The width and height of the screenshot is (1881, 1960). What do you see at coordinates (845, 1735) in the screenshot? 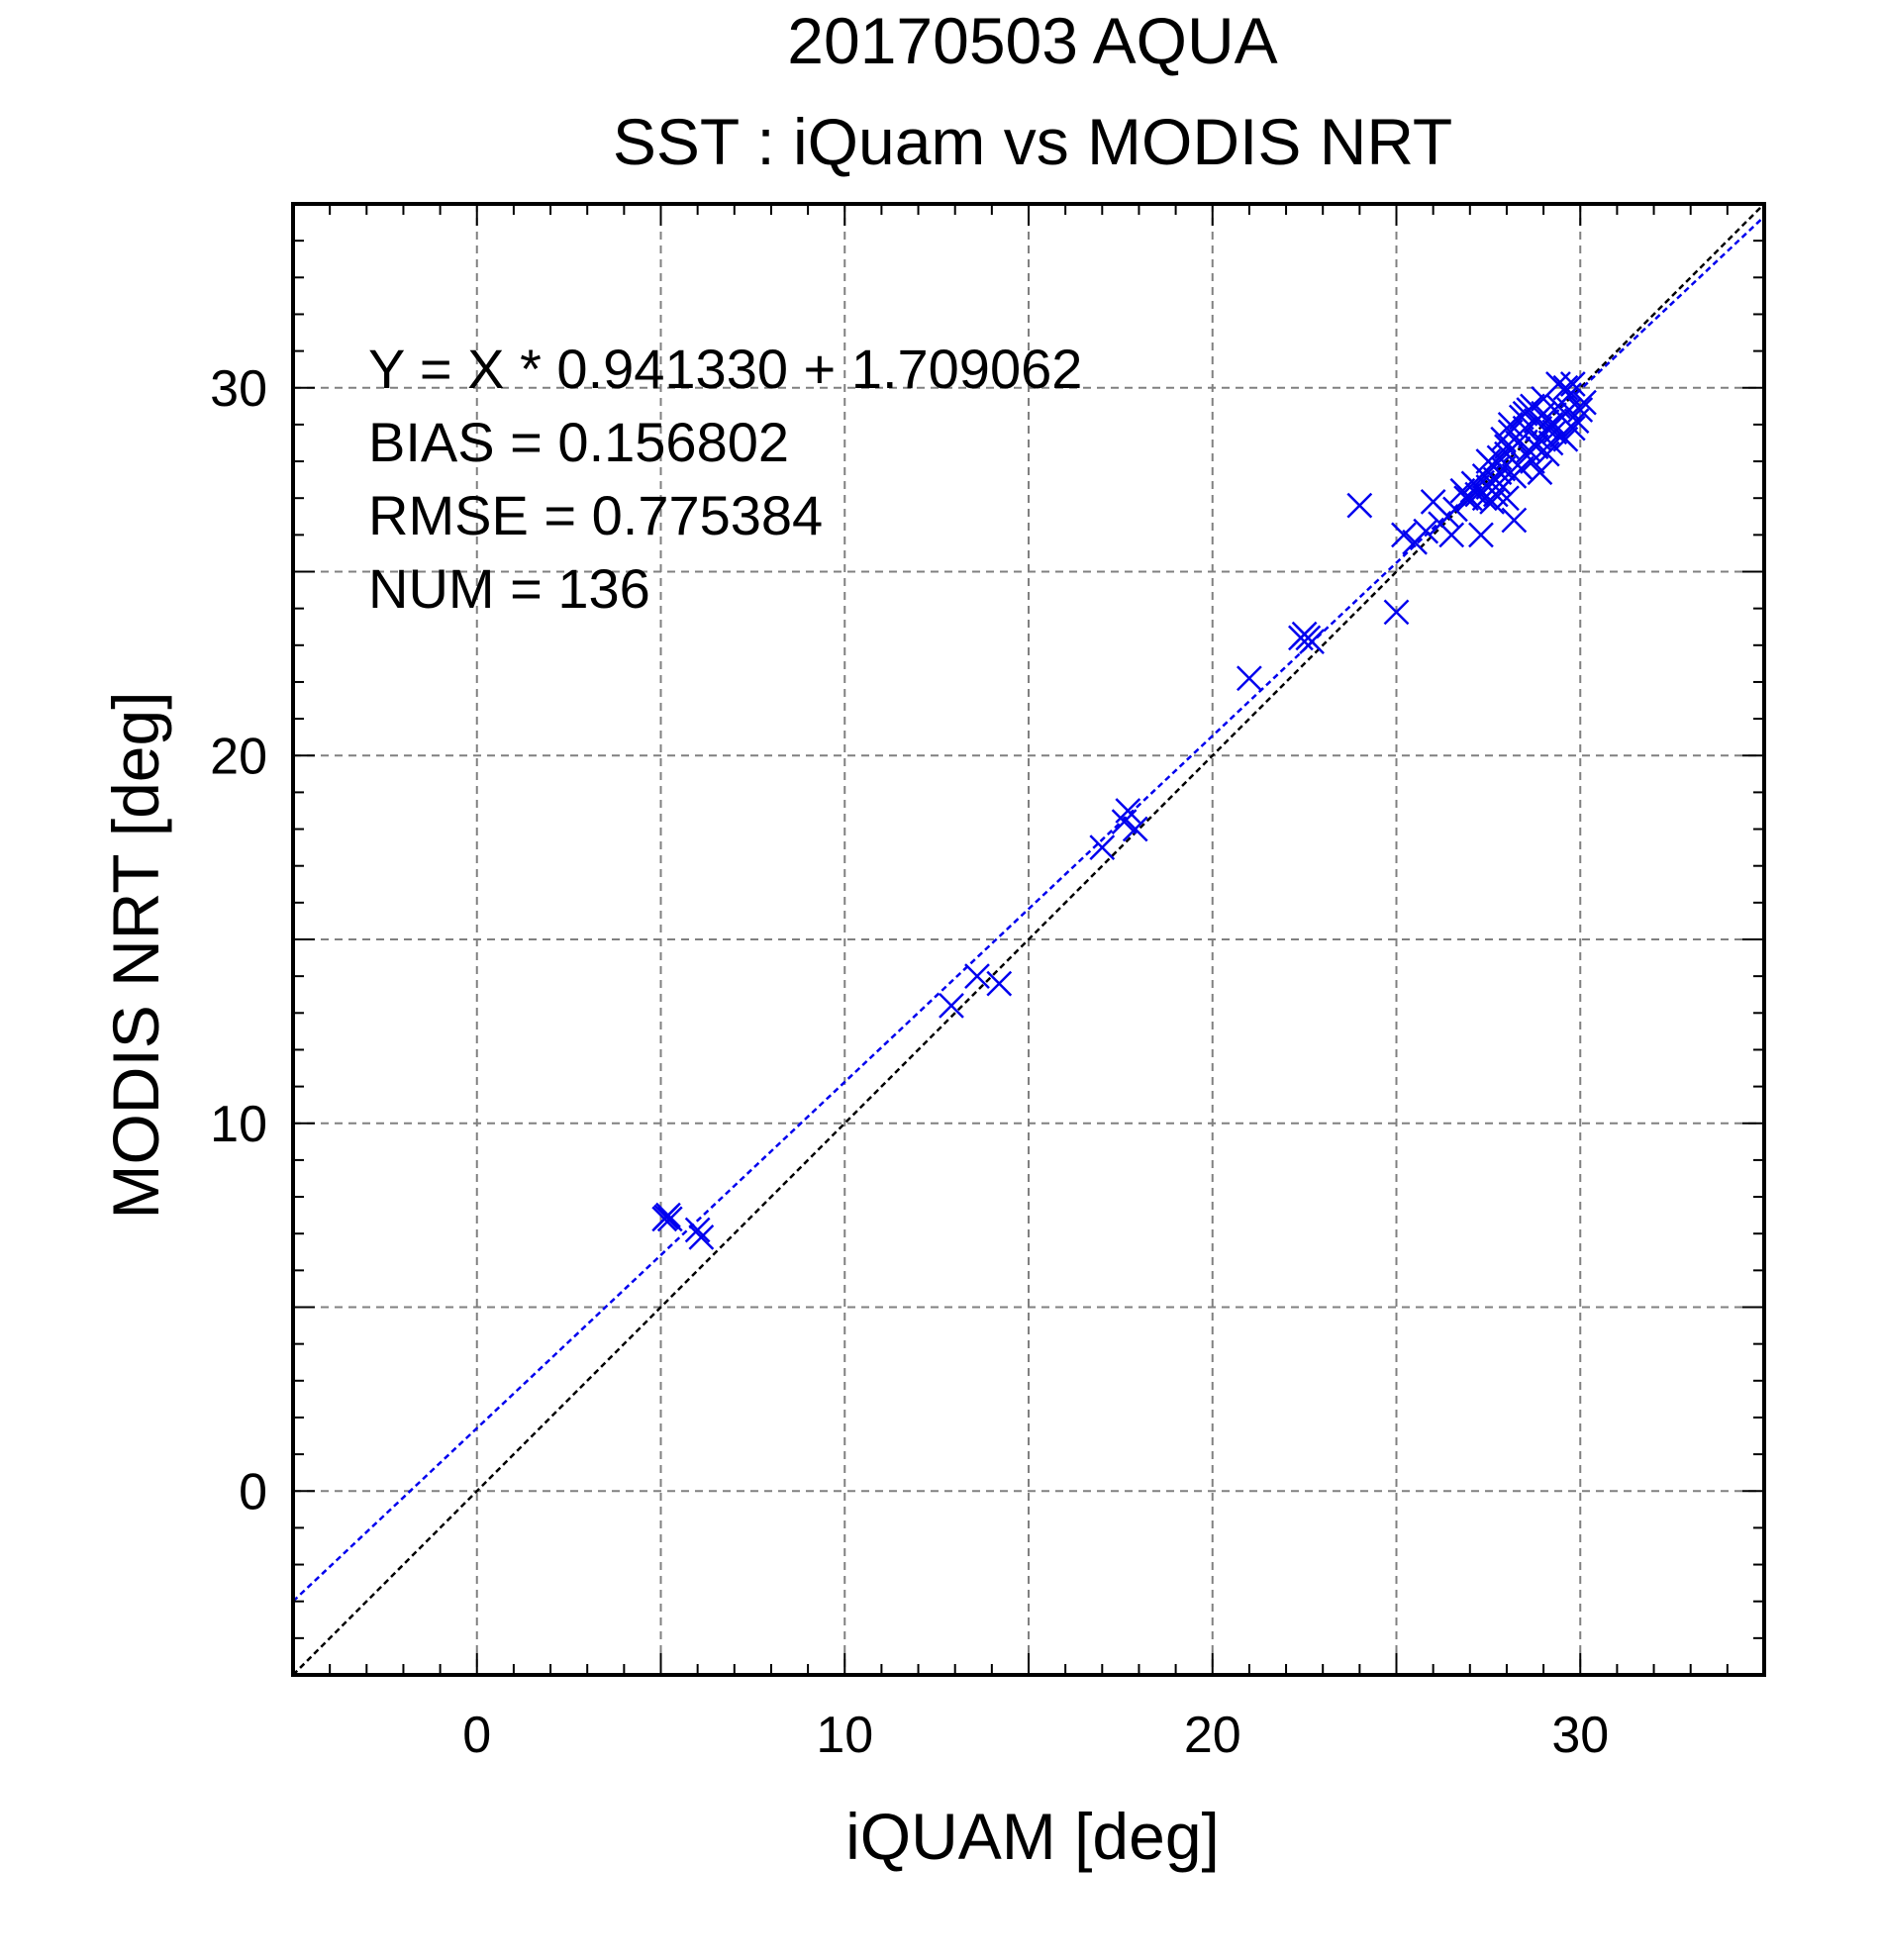
I see `x-tick-label: 10` at bounding box center [845, 1735].